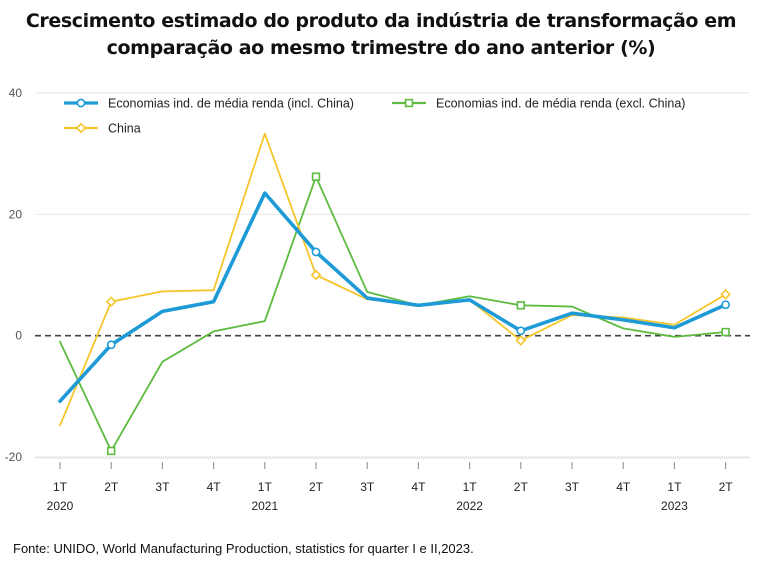  What do you see at coordinates (674, 506) in the screenshot?
I see `x-year-label: 2023` at bounding box center [674, 506].